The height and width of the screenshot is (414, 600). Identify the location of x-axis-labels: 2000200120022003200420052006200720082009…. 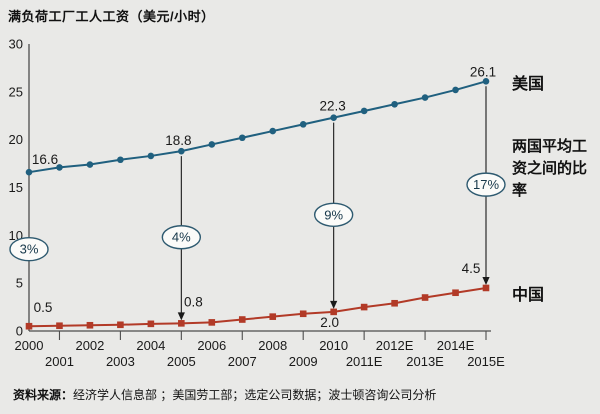
(260, 353).